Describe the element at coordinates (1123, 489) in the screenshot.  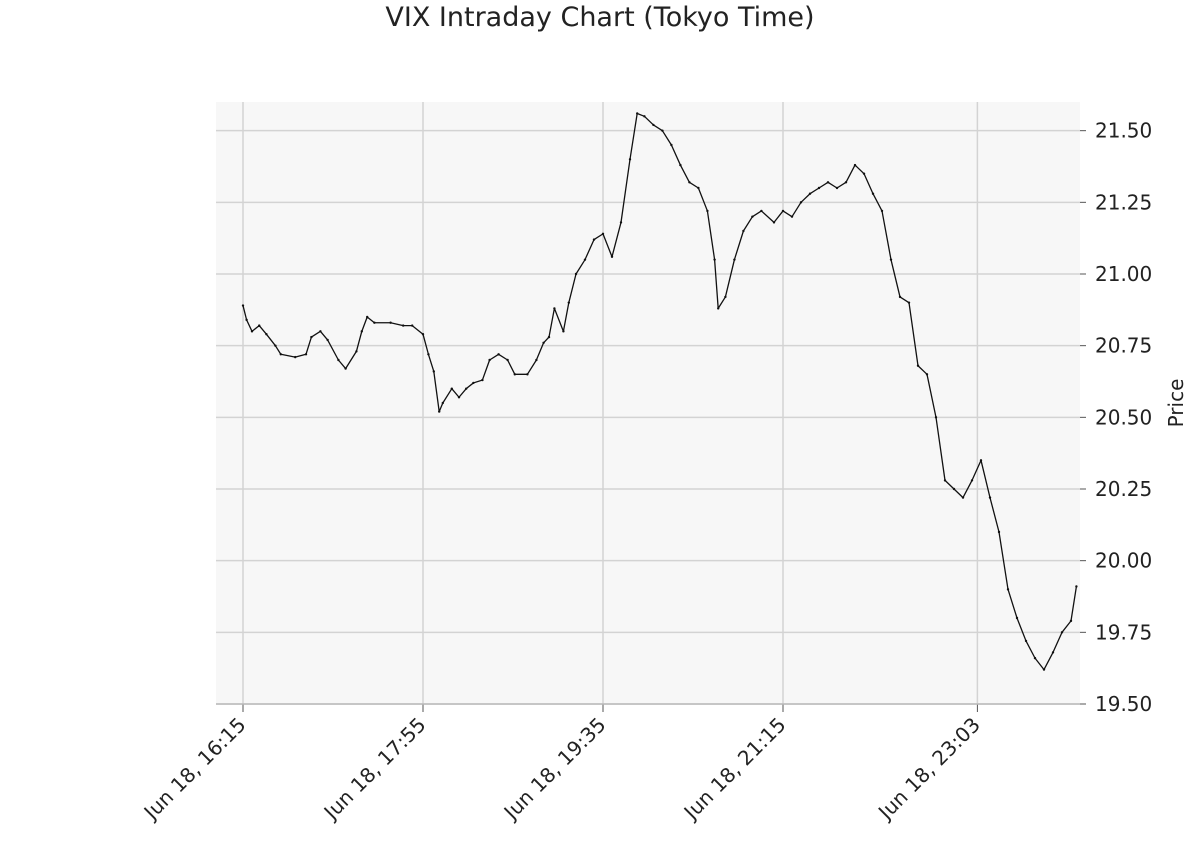
I see `y-tick-label: 20.25` at that location.